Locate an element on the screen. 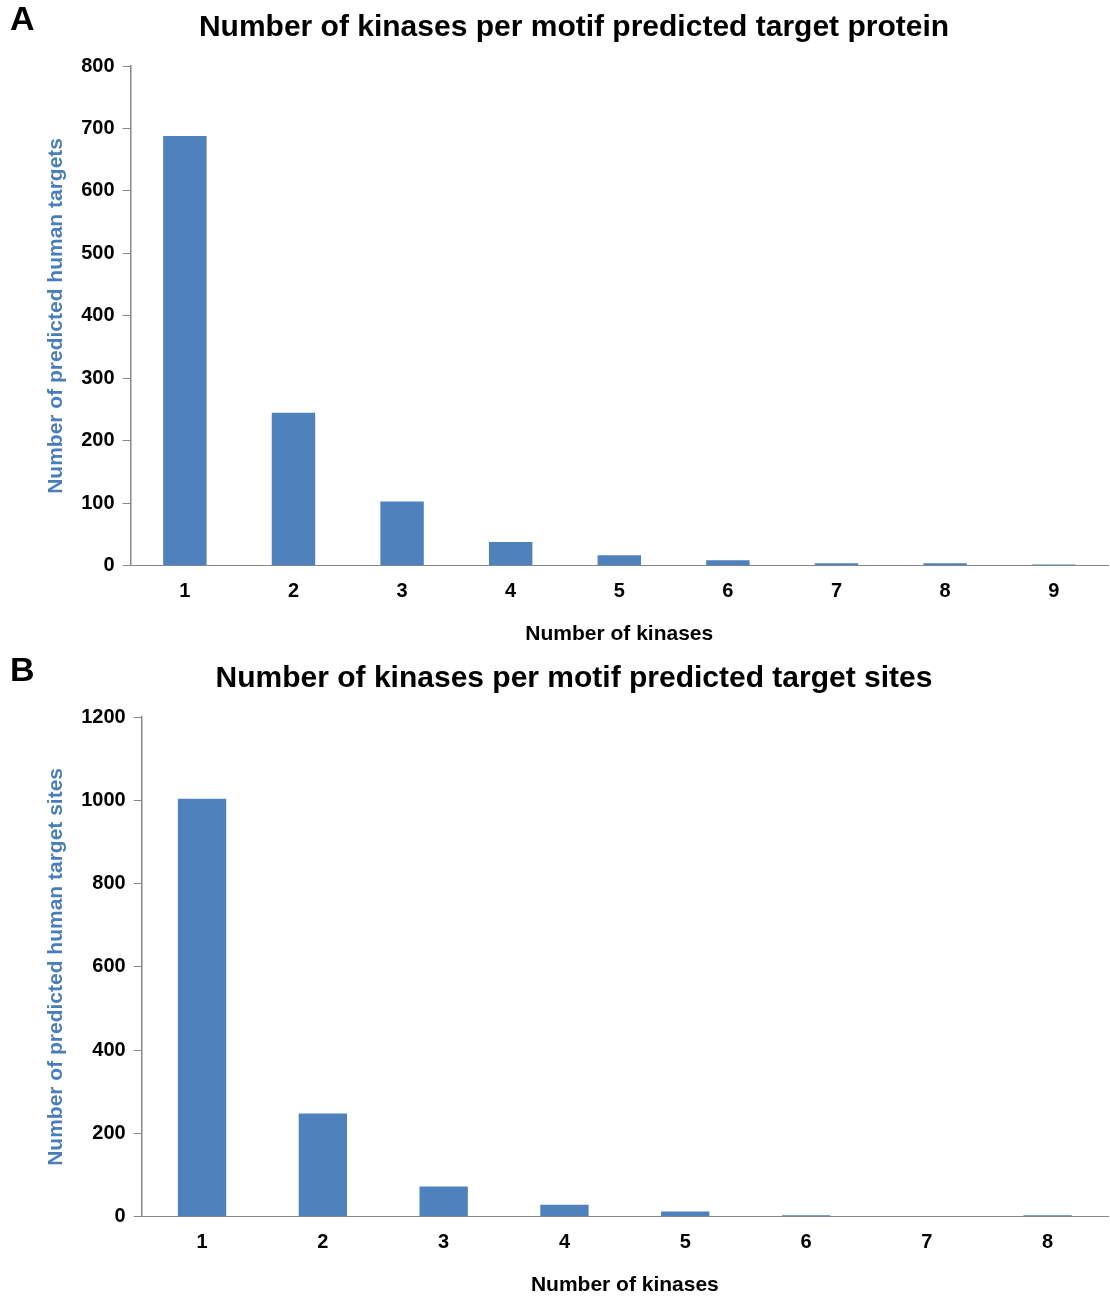 This screenshot has height=1303, width=1110. y-tick-label: 500 is located at coordinates (98, 251).